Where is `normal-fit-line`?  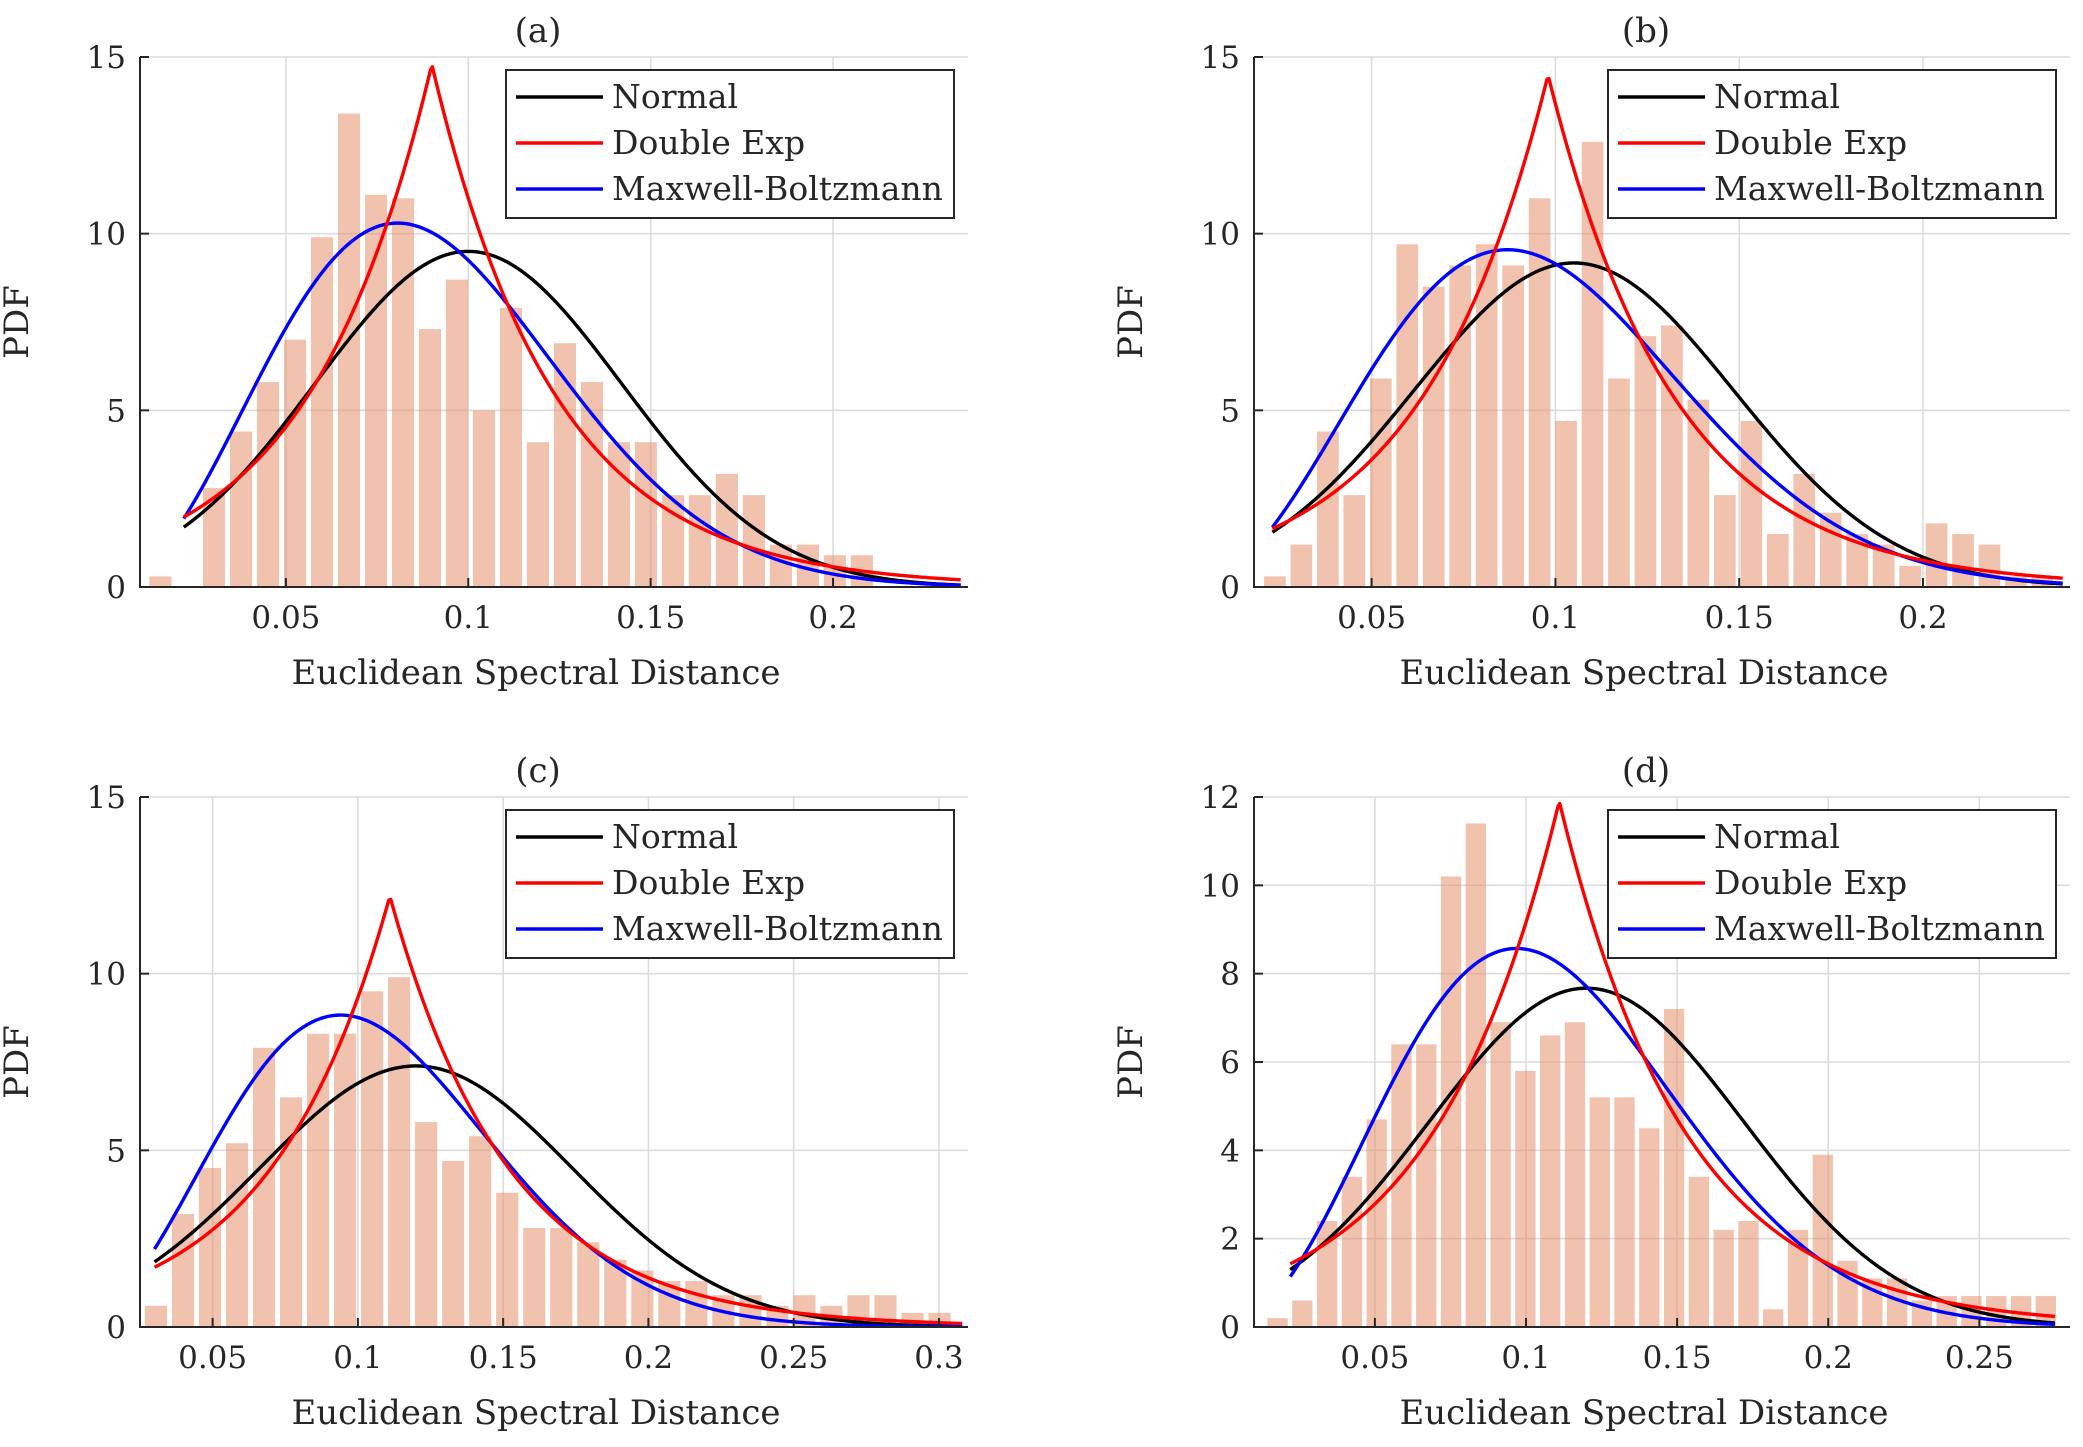 normal-fit-line is located at coordinates (1667, 423).